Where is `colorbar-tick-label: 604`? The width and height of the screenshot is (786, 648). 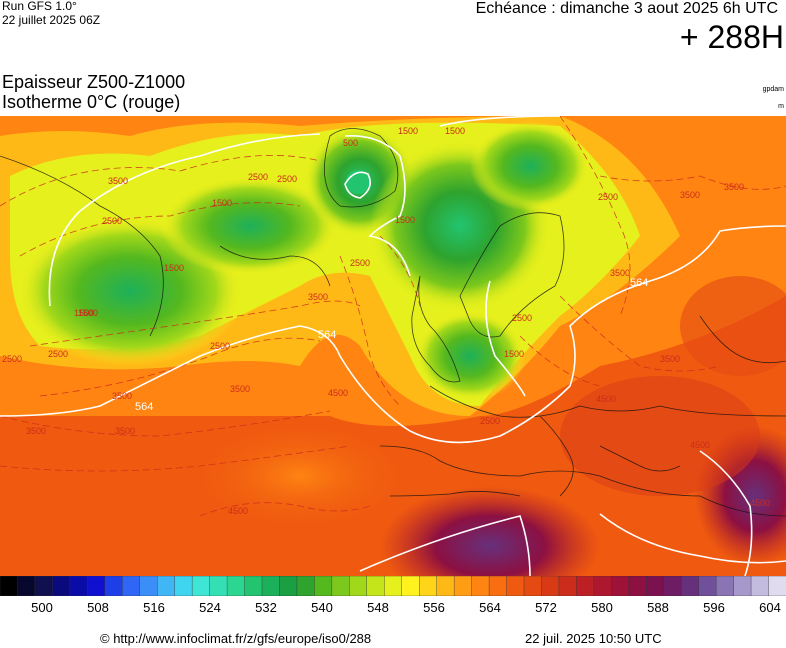
colorbar-tick-label: 604 is located at coordinates (770, 607).